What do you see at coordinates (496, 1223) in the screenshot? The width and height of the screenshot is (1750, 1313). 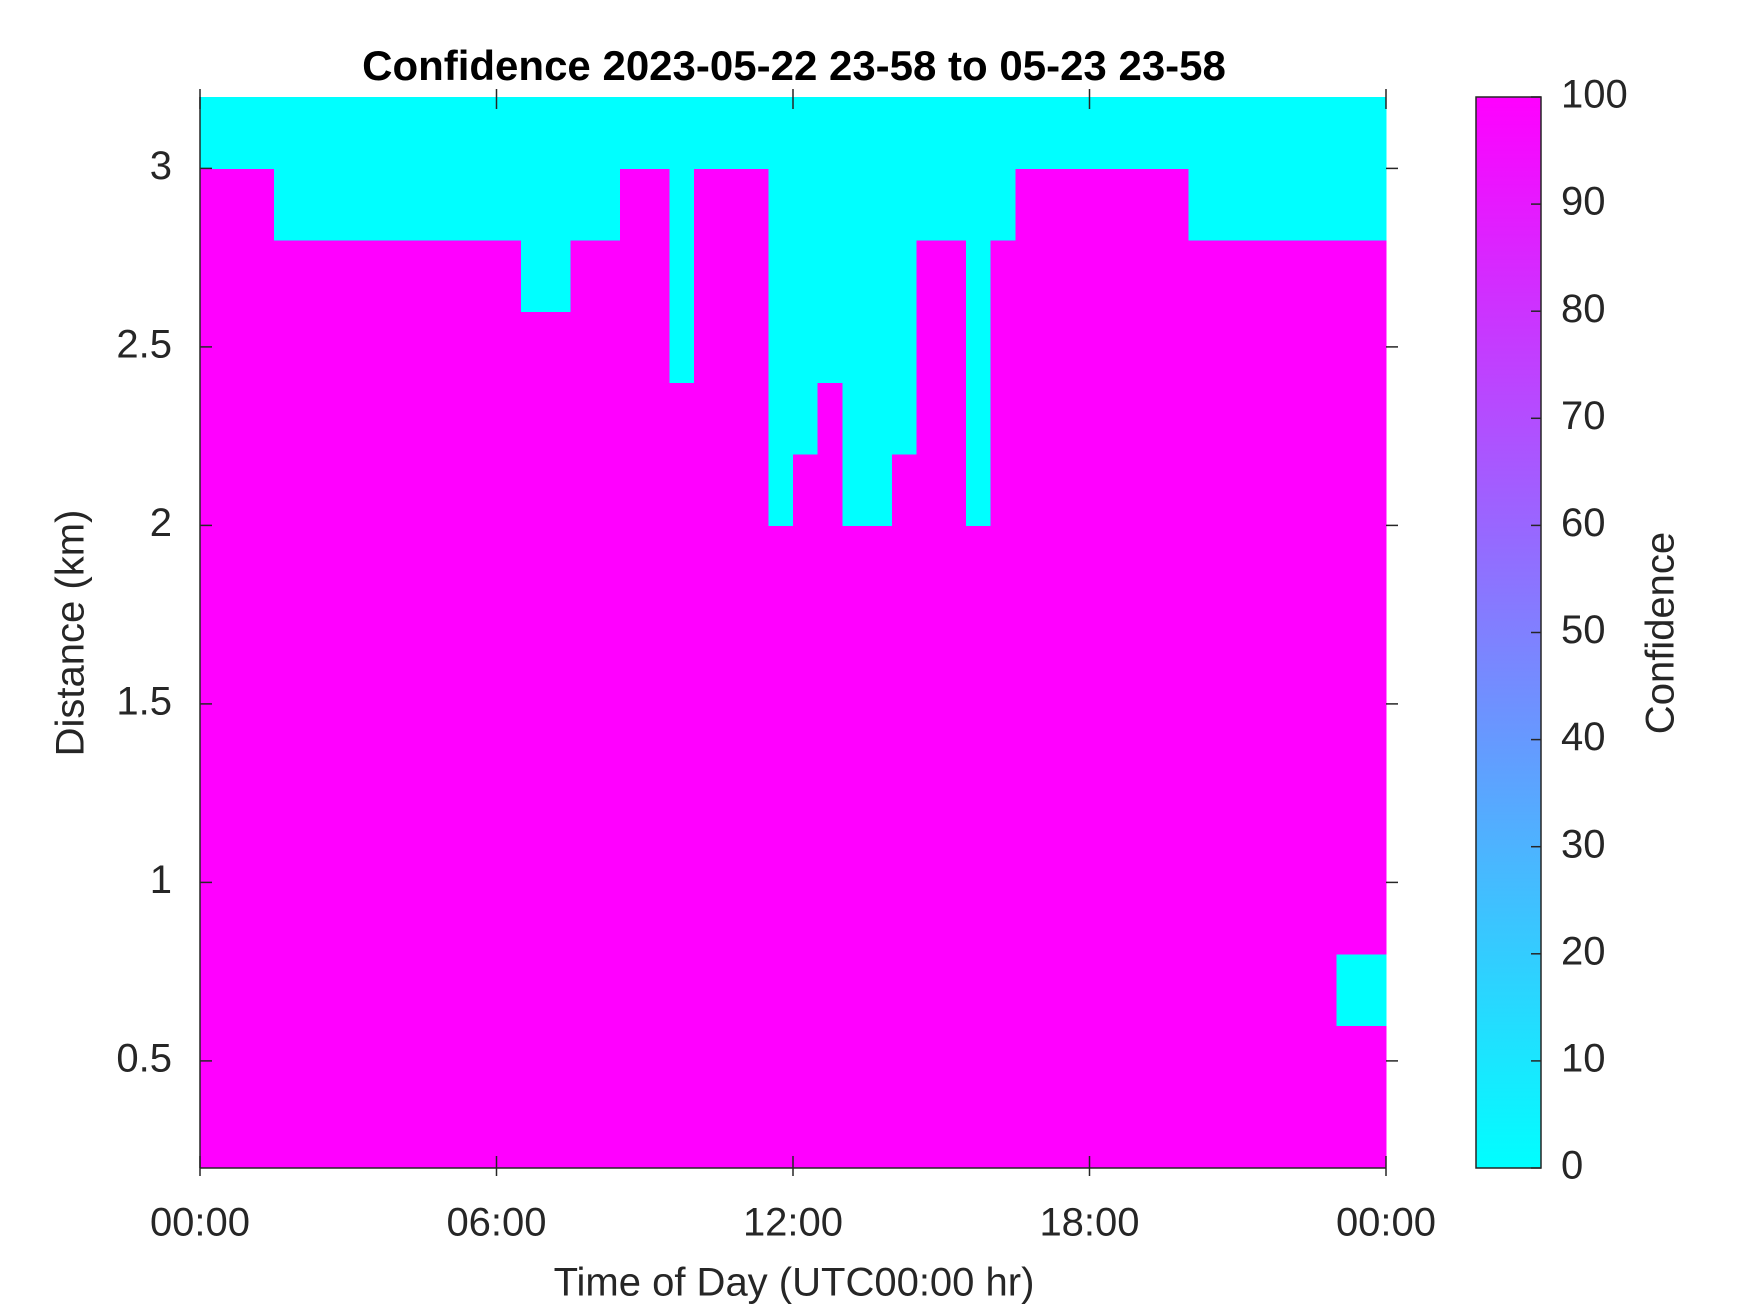 I see `x-tick-label: 06:00` at bounding box center [496, 1223].